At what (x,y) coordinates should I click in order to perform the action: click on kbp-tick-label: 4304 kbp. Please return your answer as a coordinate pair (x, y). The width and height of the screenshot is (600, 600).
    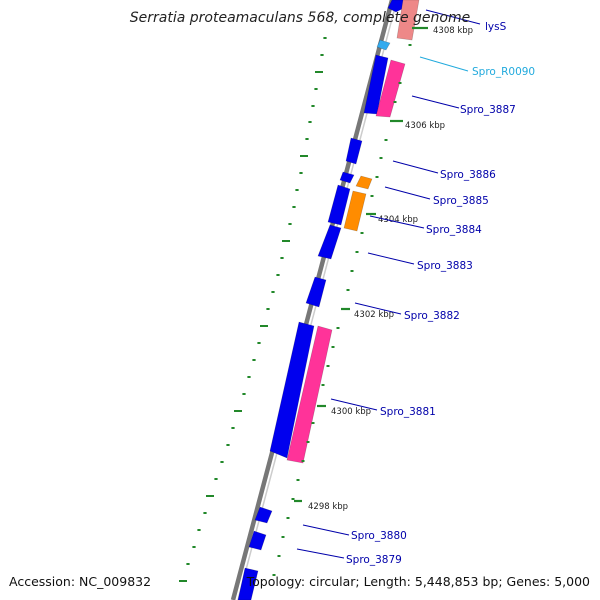
    Looking at the image, I should click on (398, 220).